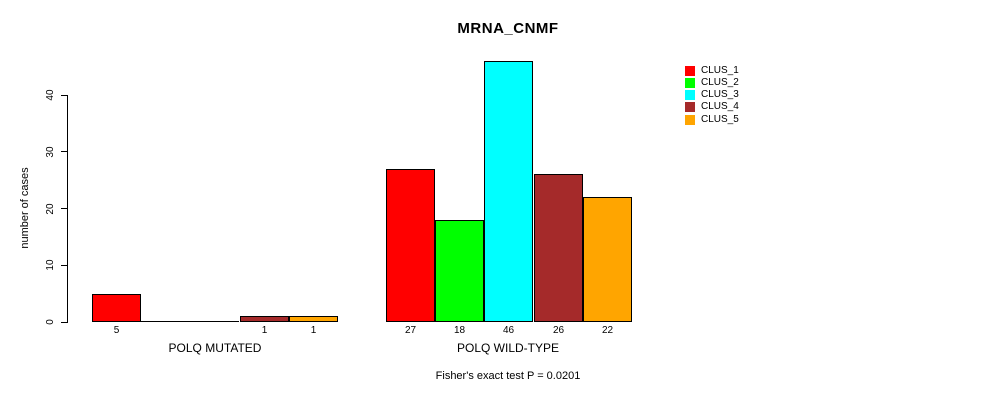  Describe the element at coordinates (67, 209) in the screenshot. I see `y-axis-line` at that location.